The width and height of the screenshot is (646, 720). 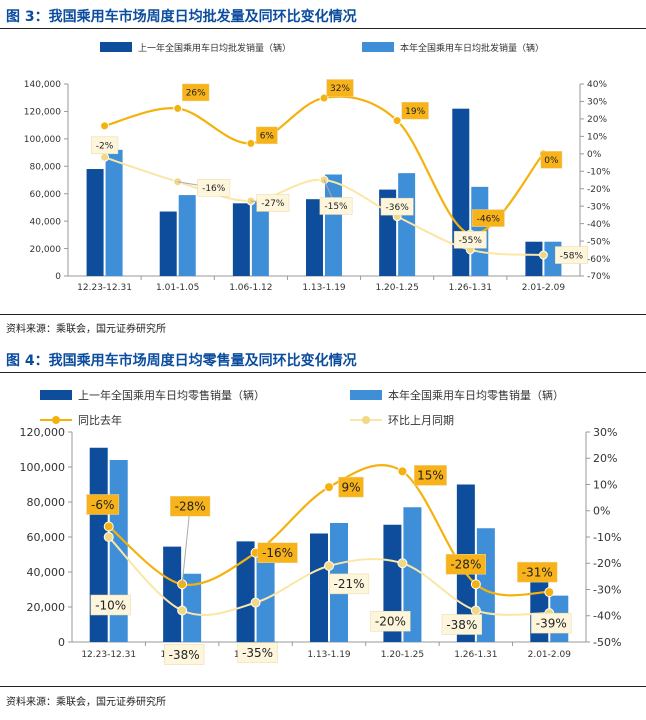 I want to click on mom-data-label: -10%, so click(x=110, y=605).